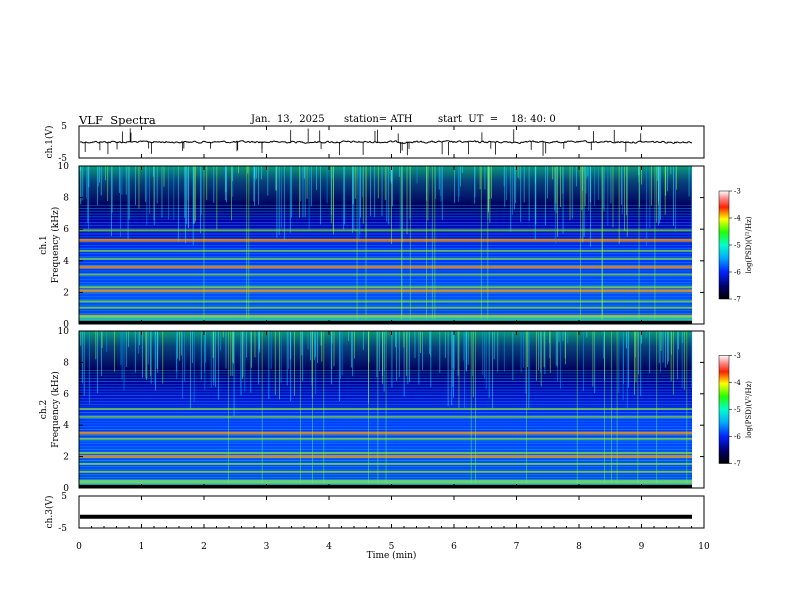 This screenshot has width=792, height=612. What do you see at coordinates (49, 142) in the screenshot?
I see `ch1-ylabel: ch.1(V)` at bounding box center [49, 142].